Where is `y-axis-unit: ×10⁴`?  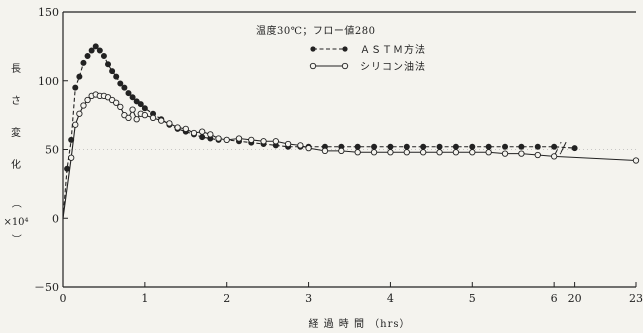
y-axis-unit: ×10⁴ is located at coordinates (15, 222).